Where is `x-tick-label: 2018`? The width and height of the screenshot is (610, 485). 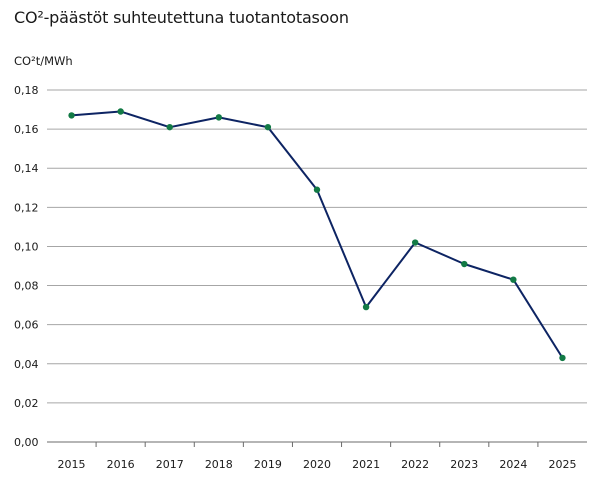
x-tick-label: 2018 is located at coordinates (219, 464).